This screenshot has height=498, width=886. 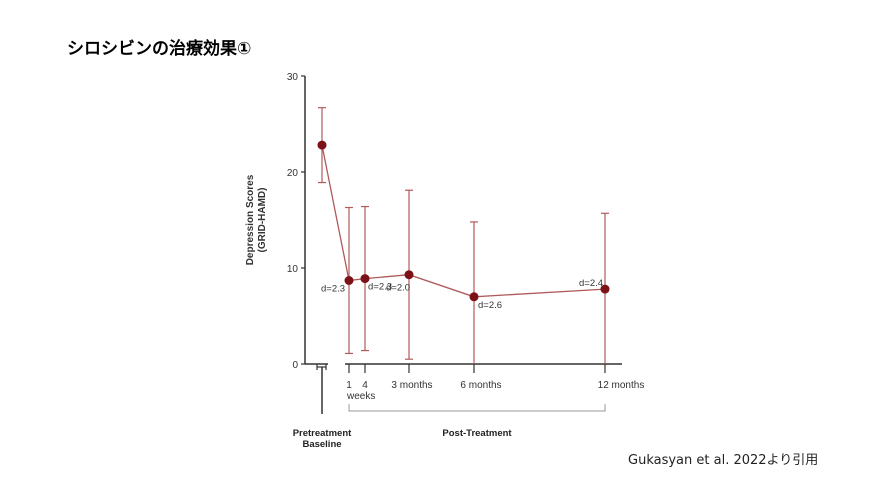 I want to click on slide-title: シロシビンの治療効果①, so click(x=159, y=49).